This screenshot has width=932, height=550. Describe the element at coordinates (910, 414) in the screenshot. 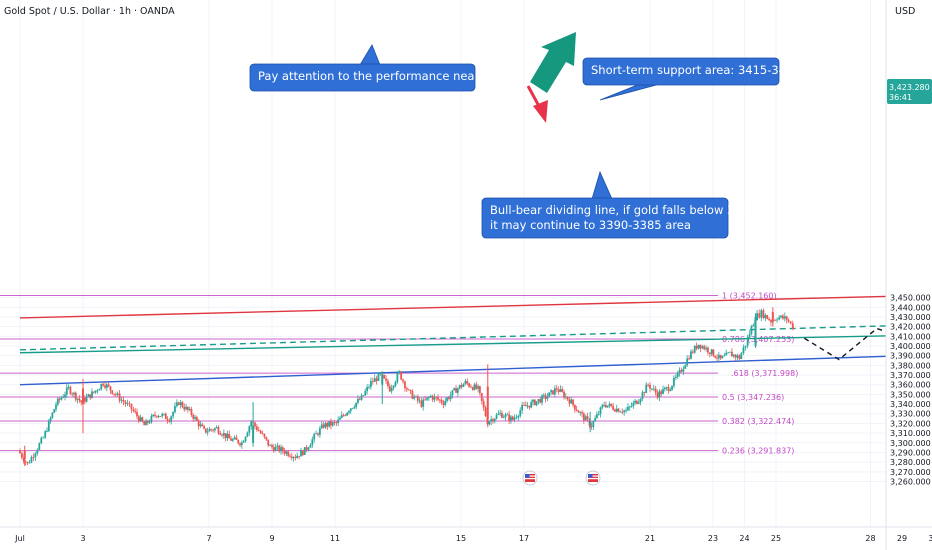

I see `y-tick-label: 3,330.000` at that location.